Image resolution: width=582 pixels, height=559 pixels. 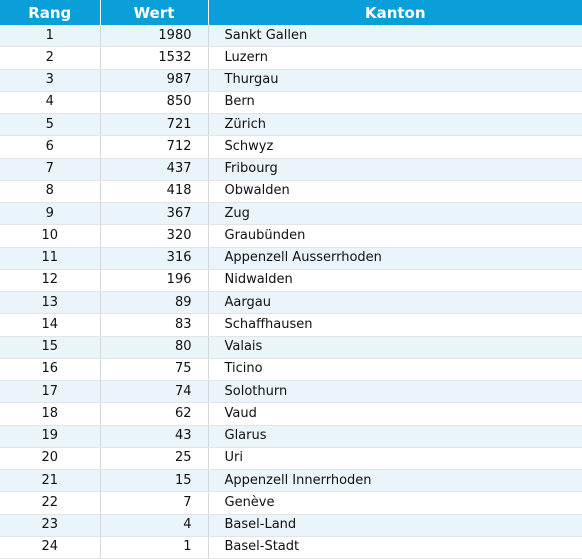 I want to click on kanton-cell: Bern, so click(x=395, y=103).